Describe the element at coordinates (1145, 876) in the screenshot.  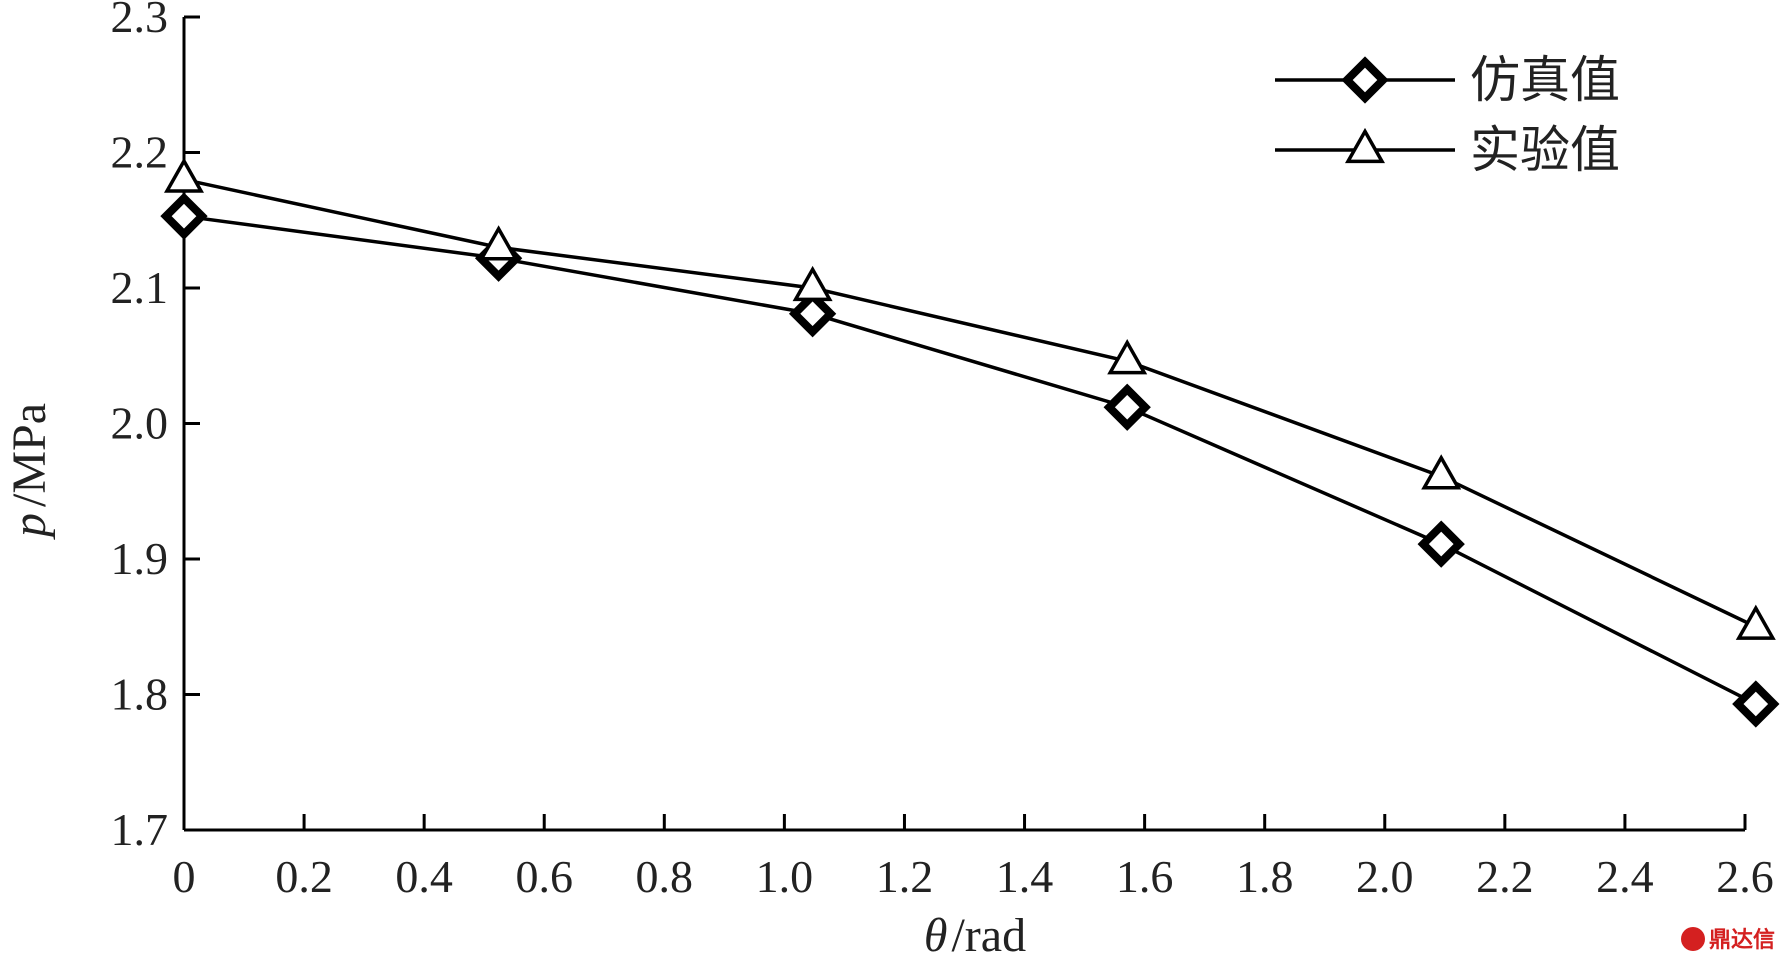
I see `x-tick-label: 1.6` at that location.